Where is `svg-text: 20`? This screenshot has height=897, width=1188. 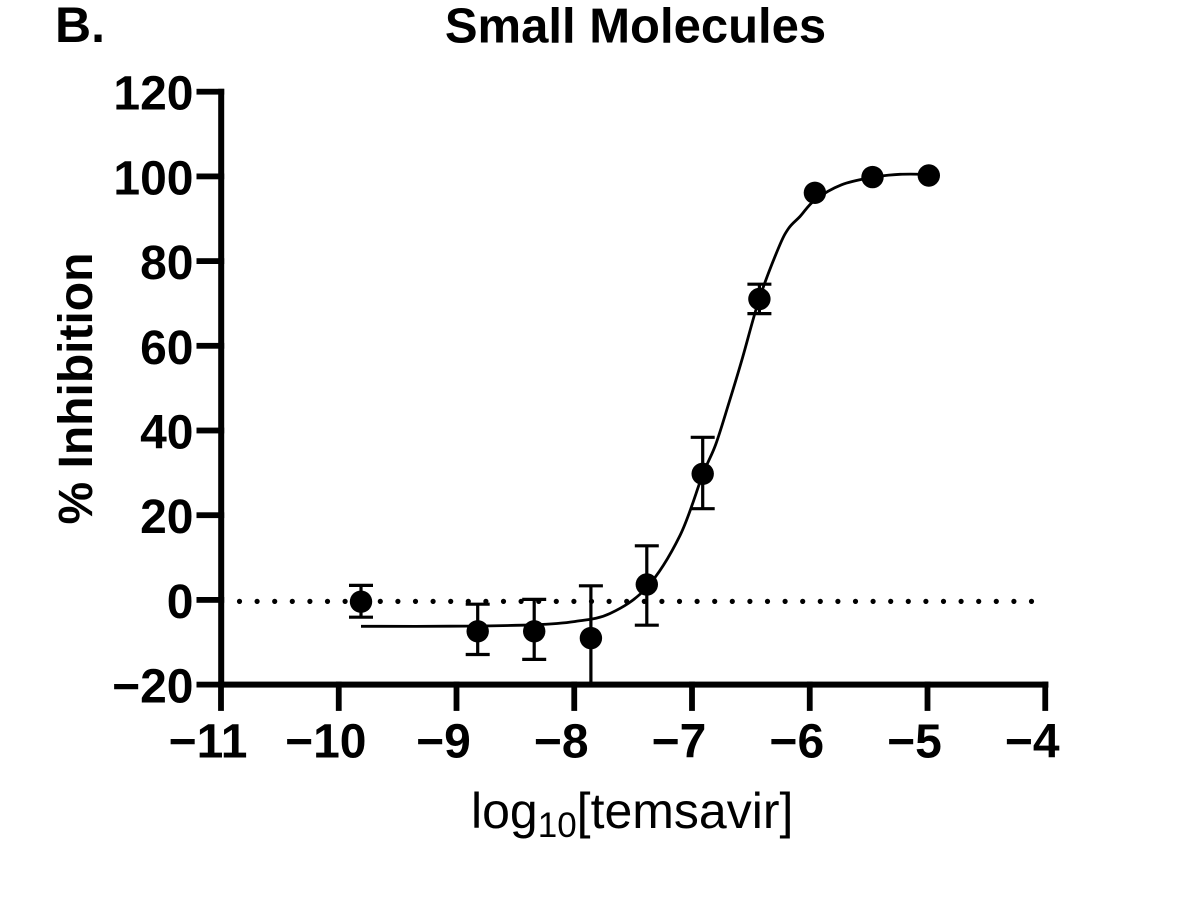 svg-text: 20 is located at coordinates (166, 517).